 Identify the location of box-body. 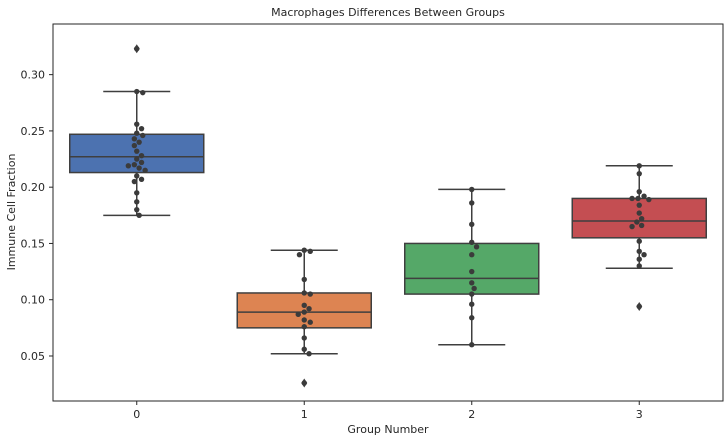
(472, 268).